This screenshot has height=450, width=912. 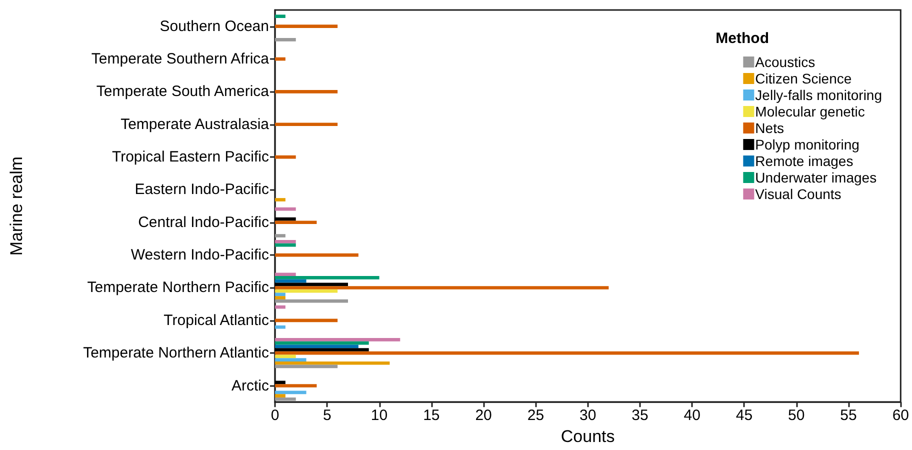 I want to click on y-tick-label: Temperate South America, so click(x=183, y=91).